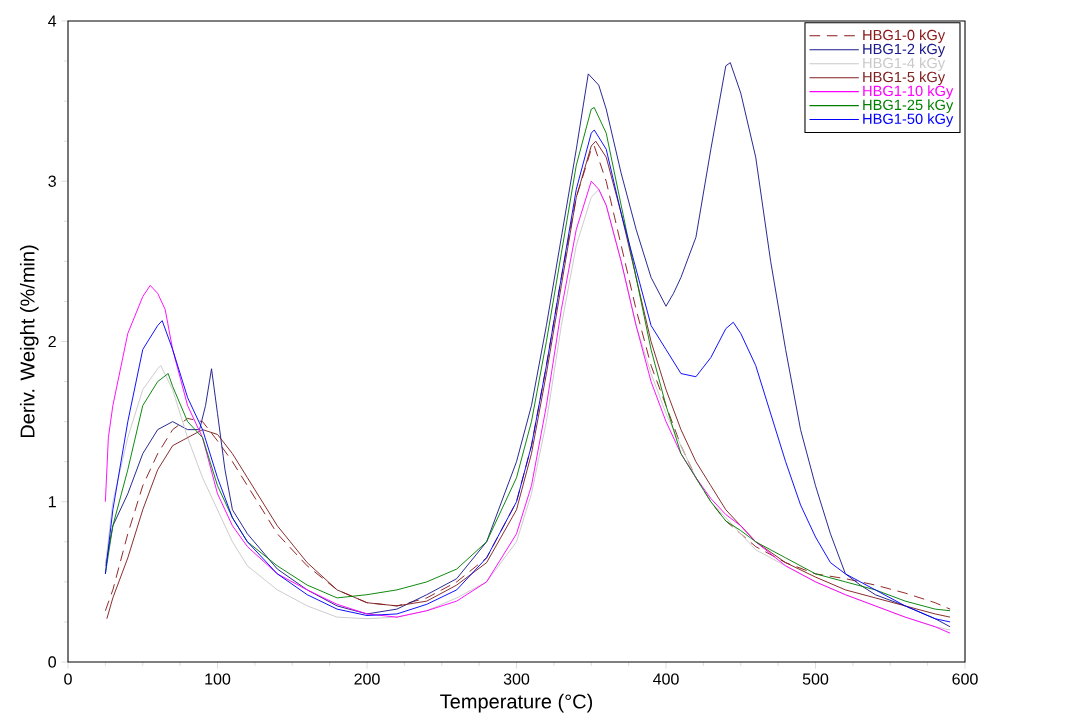 This screenshot has width=1066, height=724. What do you see at coordinates (218, 679) in the screenshot?
I see `x-tick-label: 100` at bounding box center [218, 679].